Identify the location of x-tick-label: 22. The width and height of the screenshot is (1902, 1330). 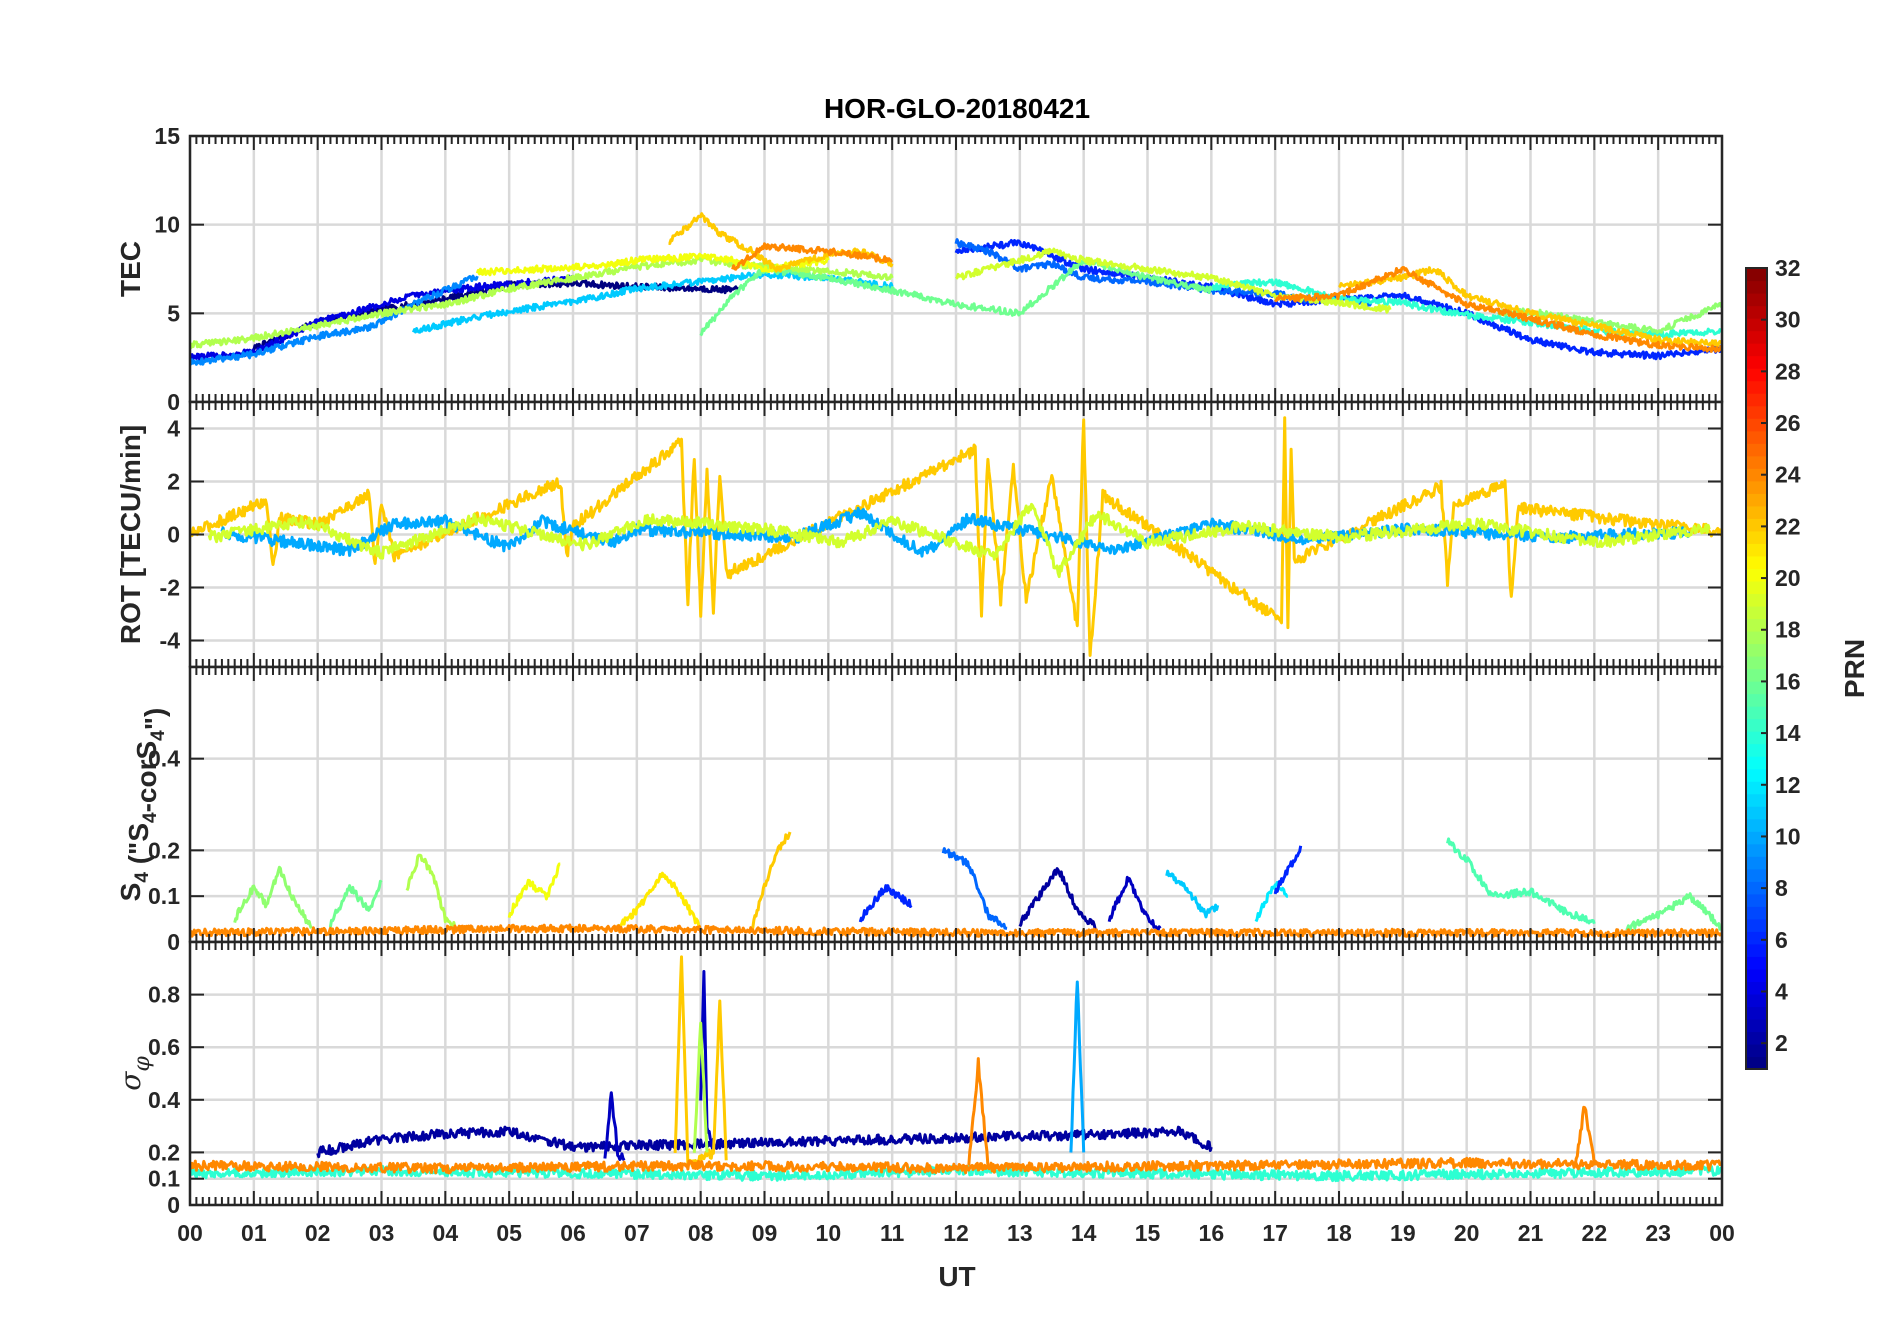
(1595, 1233).